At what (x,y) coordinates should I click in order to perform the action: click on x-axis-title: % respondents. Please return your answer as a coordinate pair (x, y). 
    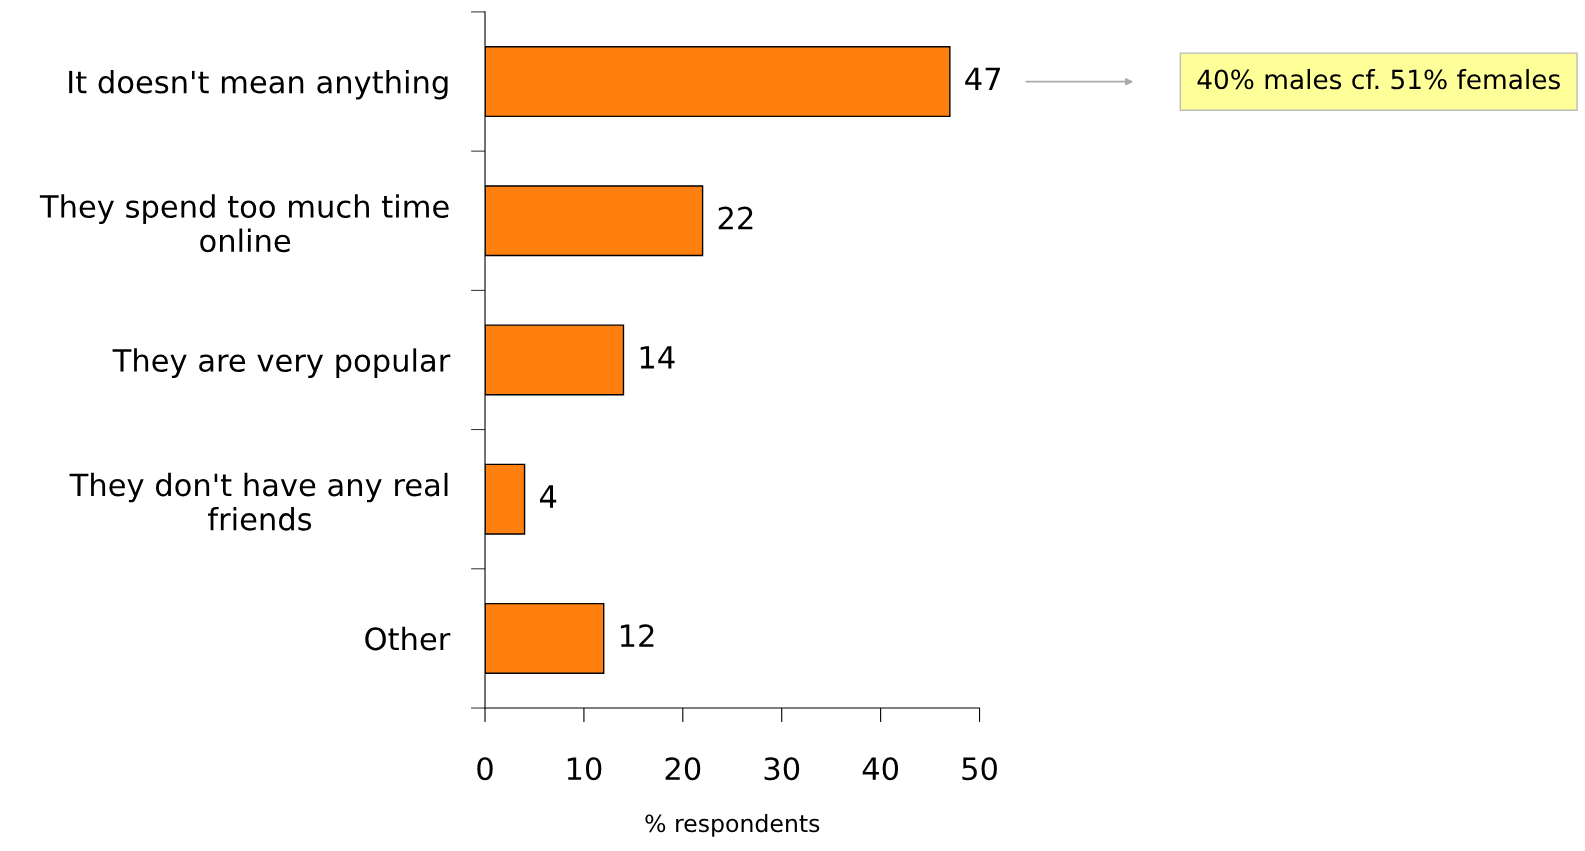
    Looking at the image, I should click on (732, 825).